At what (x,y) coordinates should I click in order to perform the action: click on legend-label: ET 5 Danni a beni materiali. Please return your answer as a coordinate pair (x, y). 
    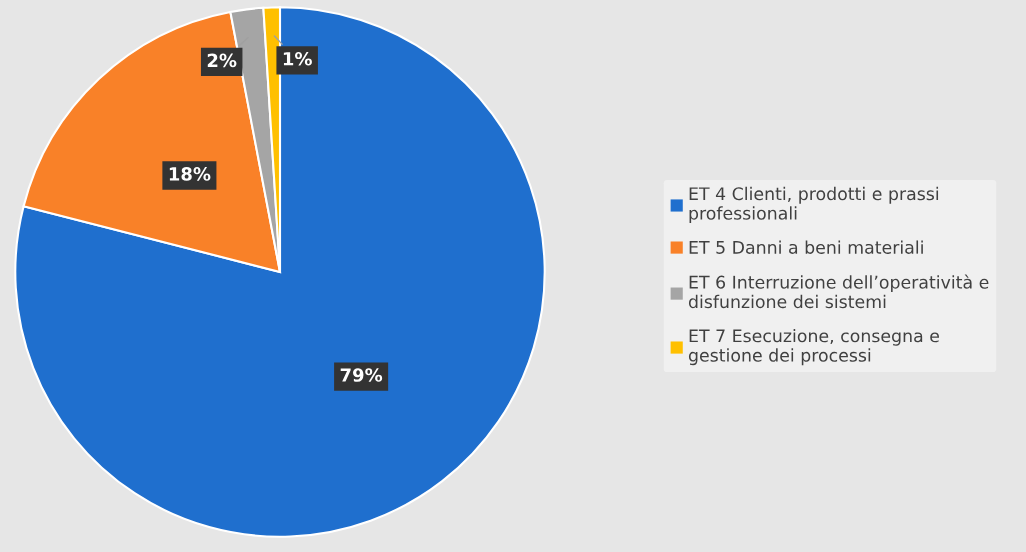
    Looking at the image, I should click on (806, 247).